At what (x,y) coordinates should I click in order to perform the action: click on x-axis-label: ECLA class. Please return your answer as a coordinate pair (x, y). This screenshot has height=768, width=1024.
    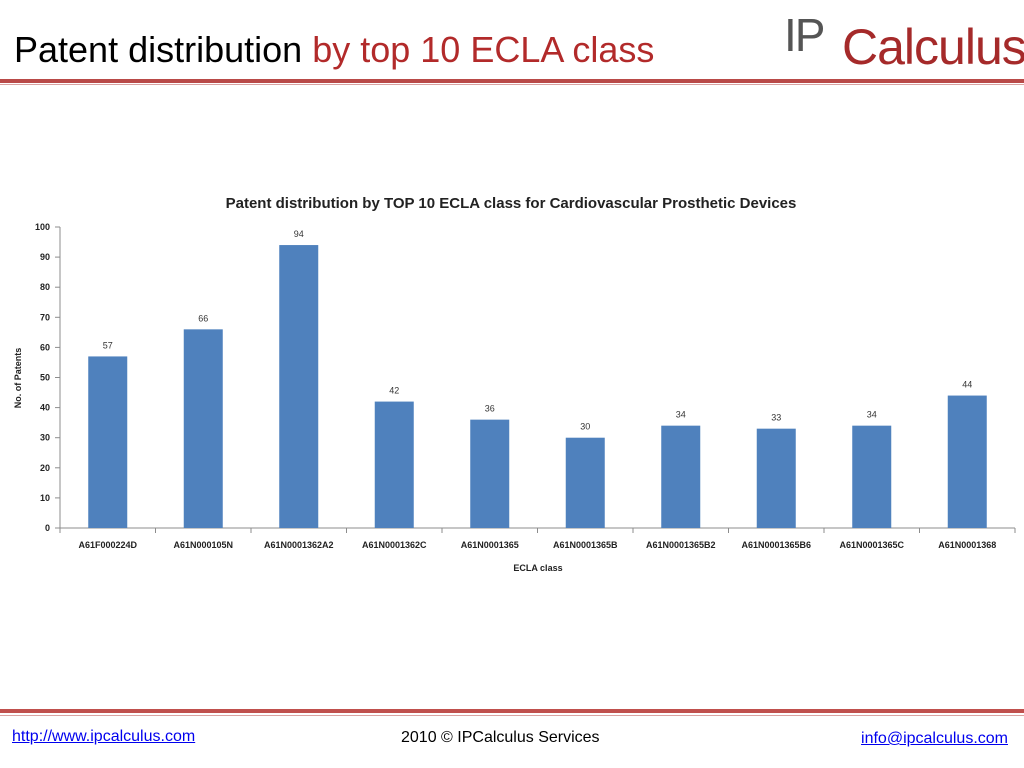
    Looking at the image, I should click on (537, 568).